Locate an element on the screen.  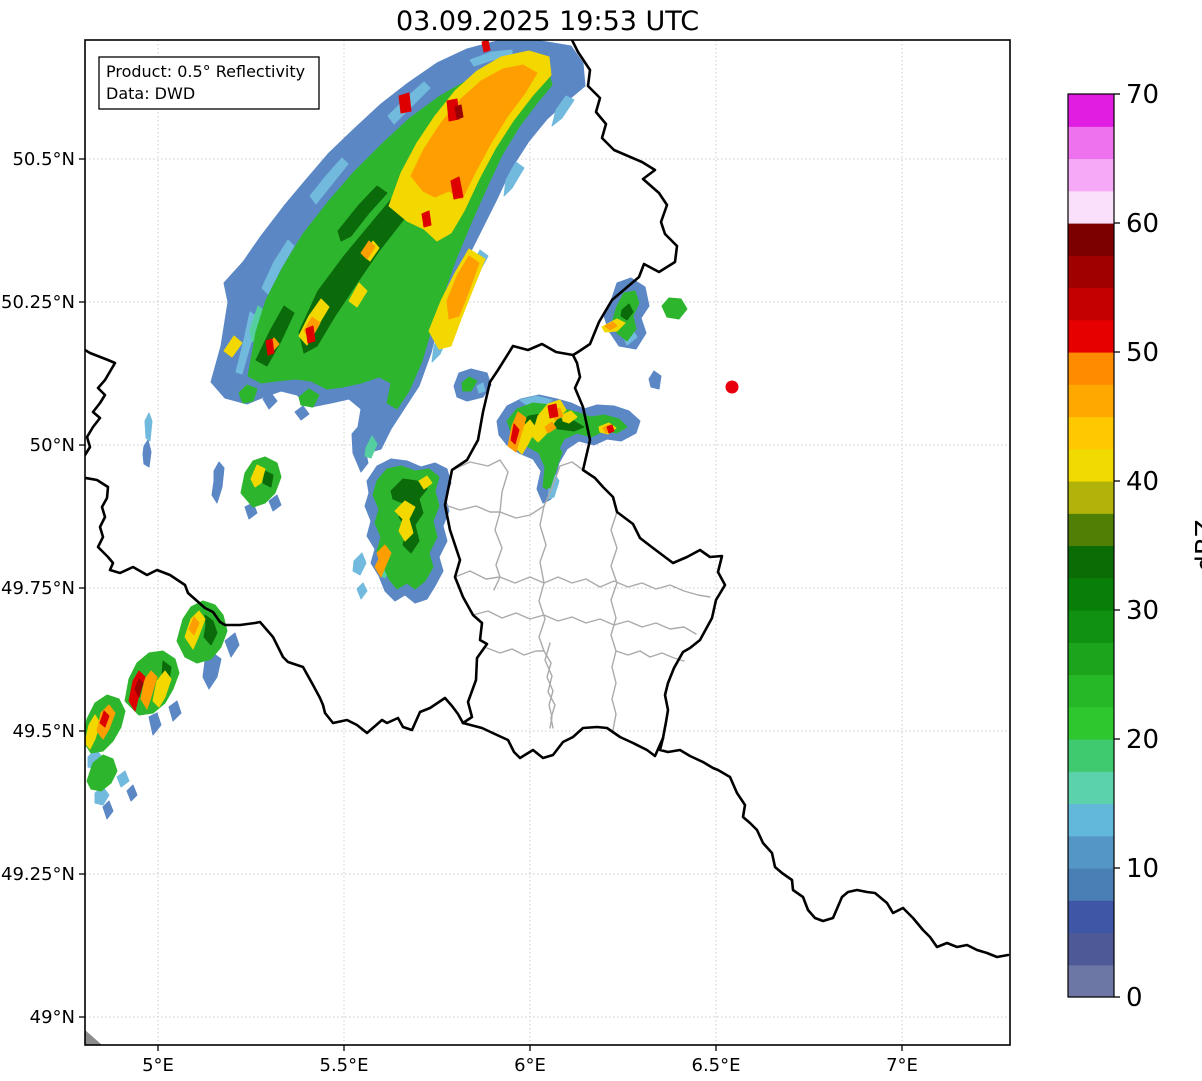
echo-aqua is located at coordinates (371, 447).